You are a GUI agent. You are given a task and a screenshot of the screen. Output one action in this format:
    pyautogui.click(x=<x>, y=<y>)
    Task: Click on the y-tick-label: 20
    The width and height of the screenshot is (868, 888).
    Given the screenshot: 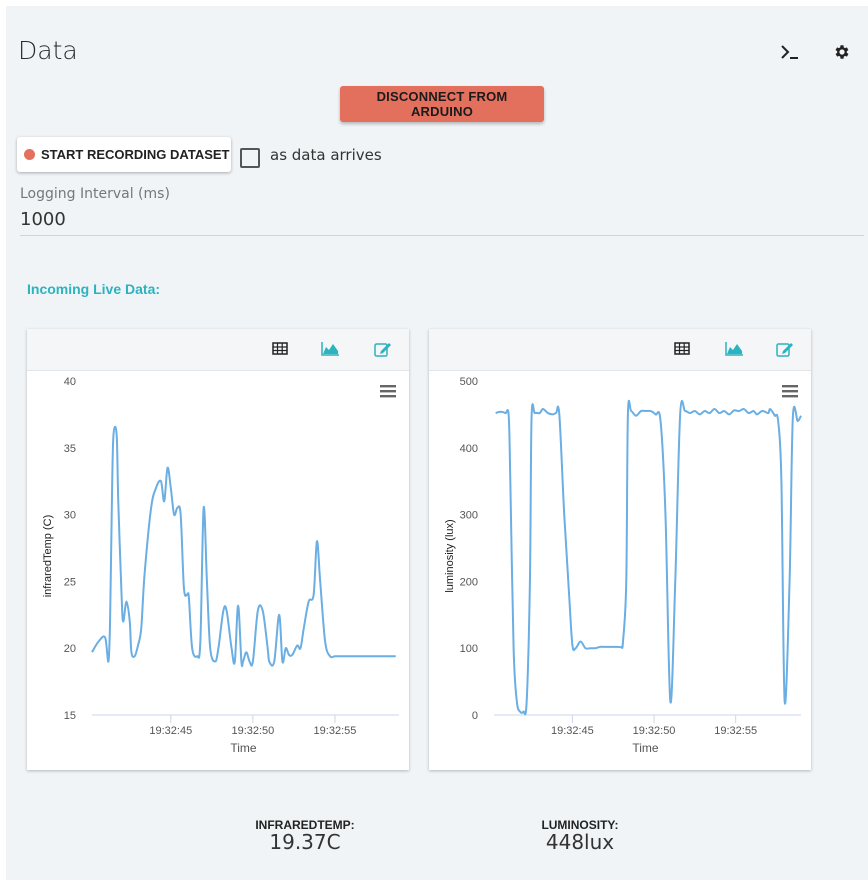 What is the action you would take?
    pyautogui.click(x=70, y=649)
    